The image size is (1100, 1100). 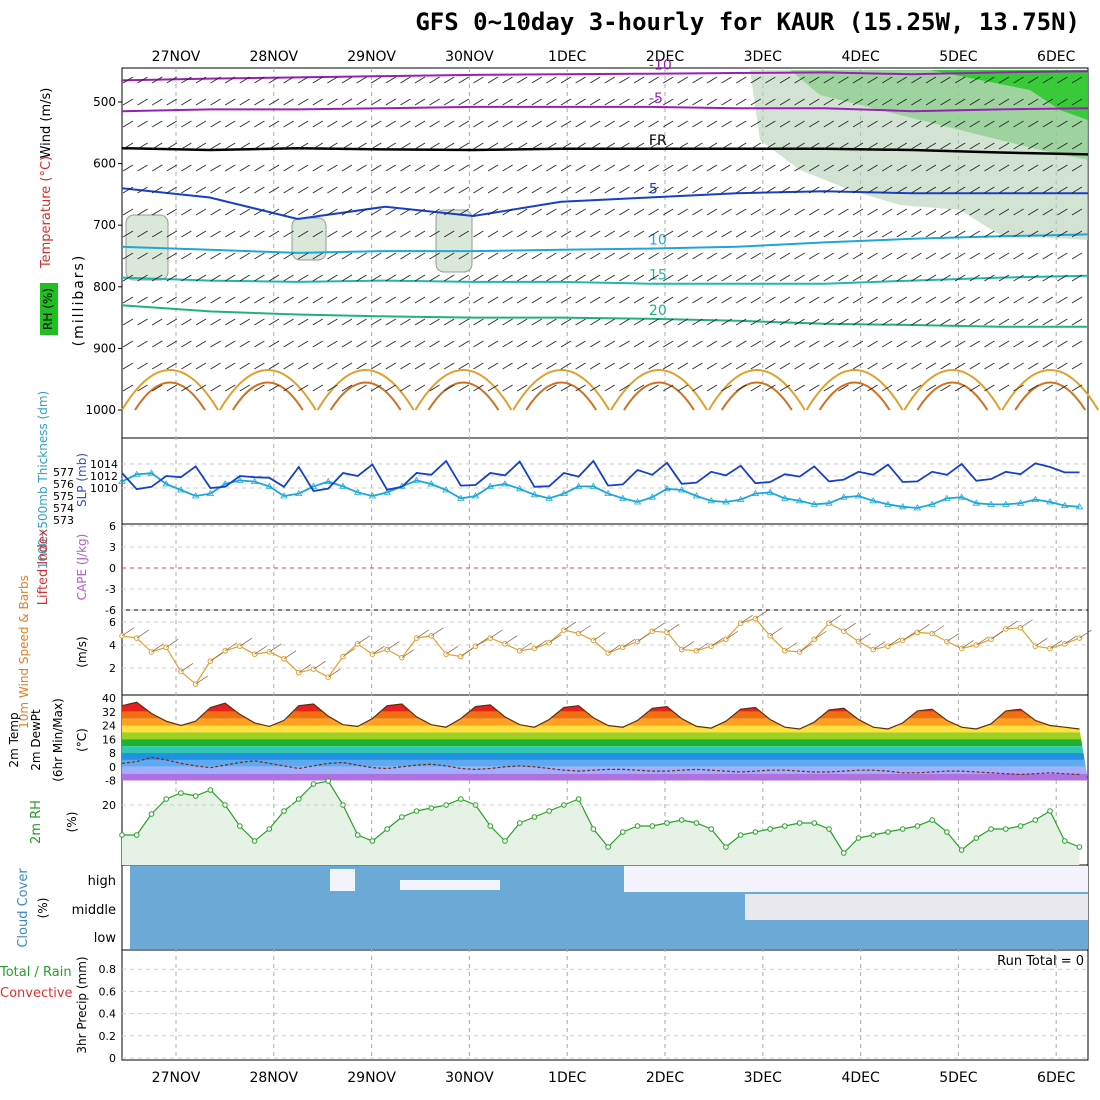 I want to click on temp-tick-label: 16, so click(x=109, y=739).